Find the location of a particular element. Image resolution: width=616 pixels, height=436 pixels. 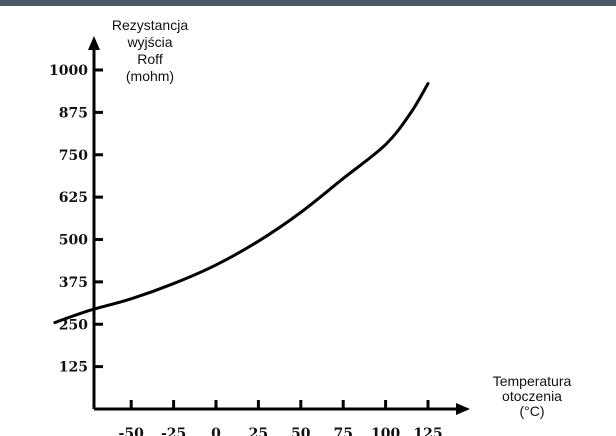

y-tick-label: 375 is located at coordinates (73, 283).